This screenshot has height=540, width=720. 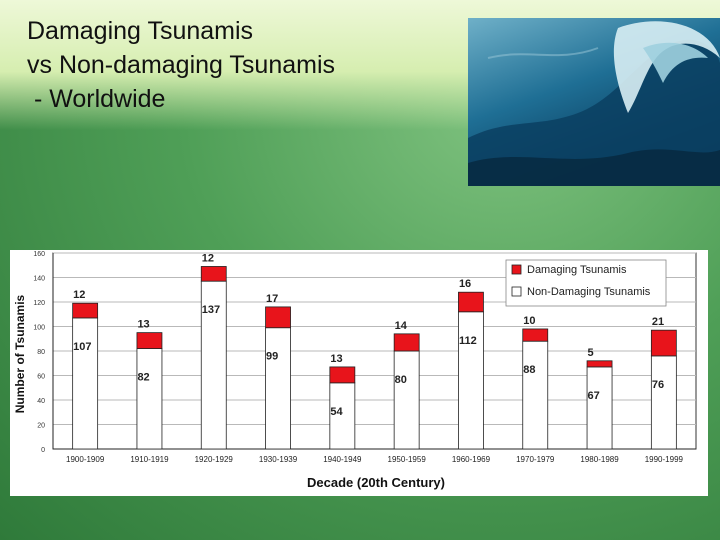 I want to click on data-label-damaging: 10, so click(x=529, y=321).